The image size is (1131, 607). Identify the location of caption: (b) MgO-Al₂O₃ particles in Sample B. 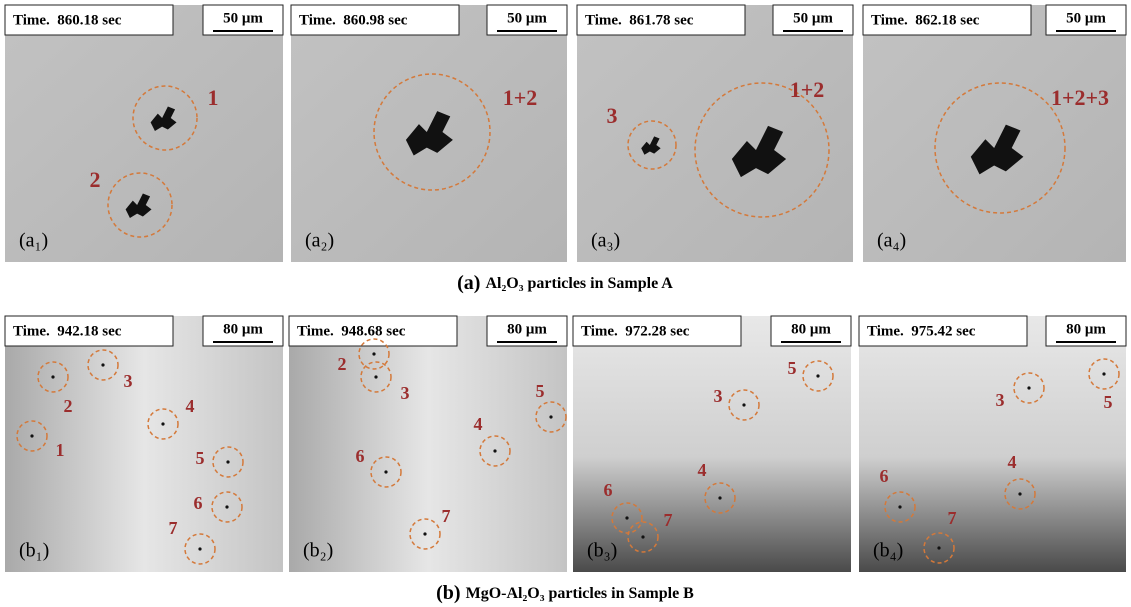
(565, 593).